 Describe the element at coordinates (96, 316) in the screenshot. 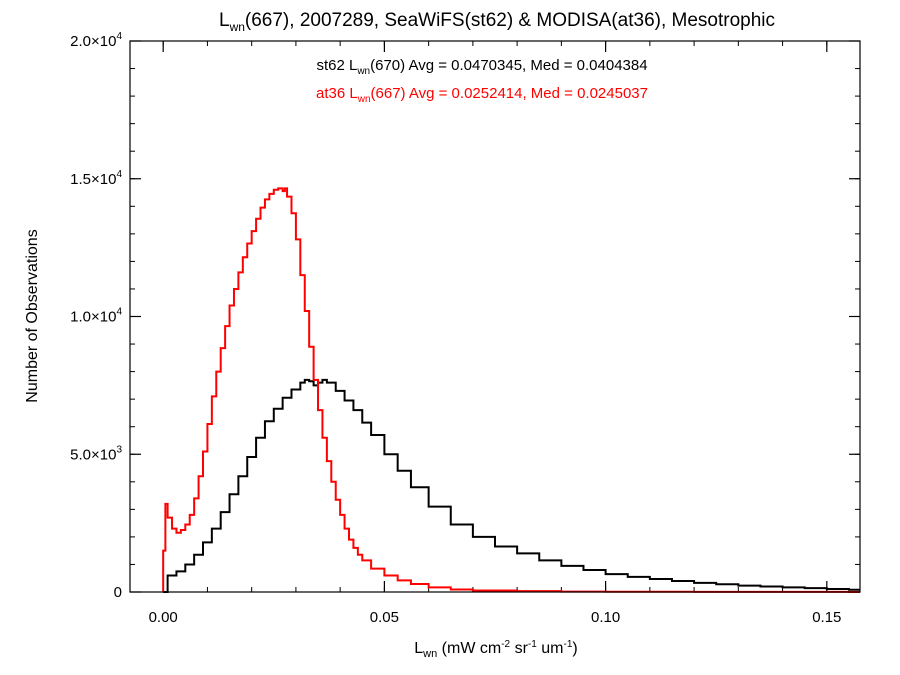

I see `y-tick-label: 1.0×10⁴` at that location.